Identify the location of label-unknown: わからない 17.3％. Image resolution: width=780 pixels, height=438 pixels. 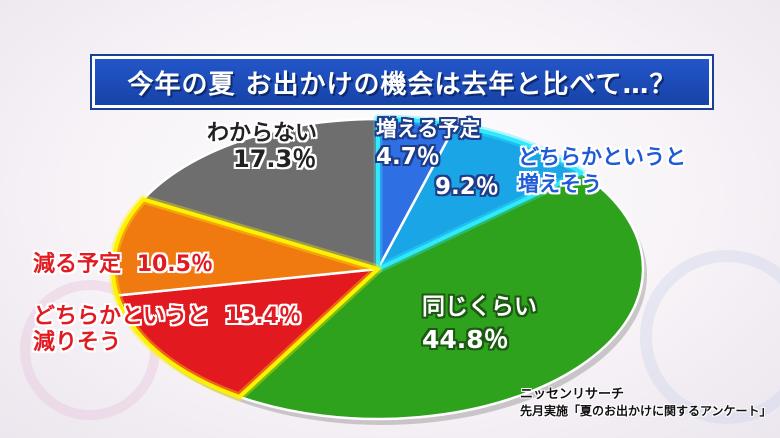
(262, 147).